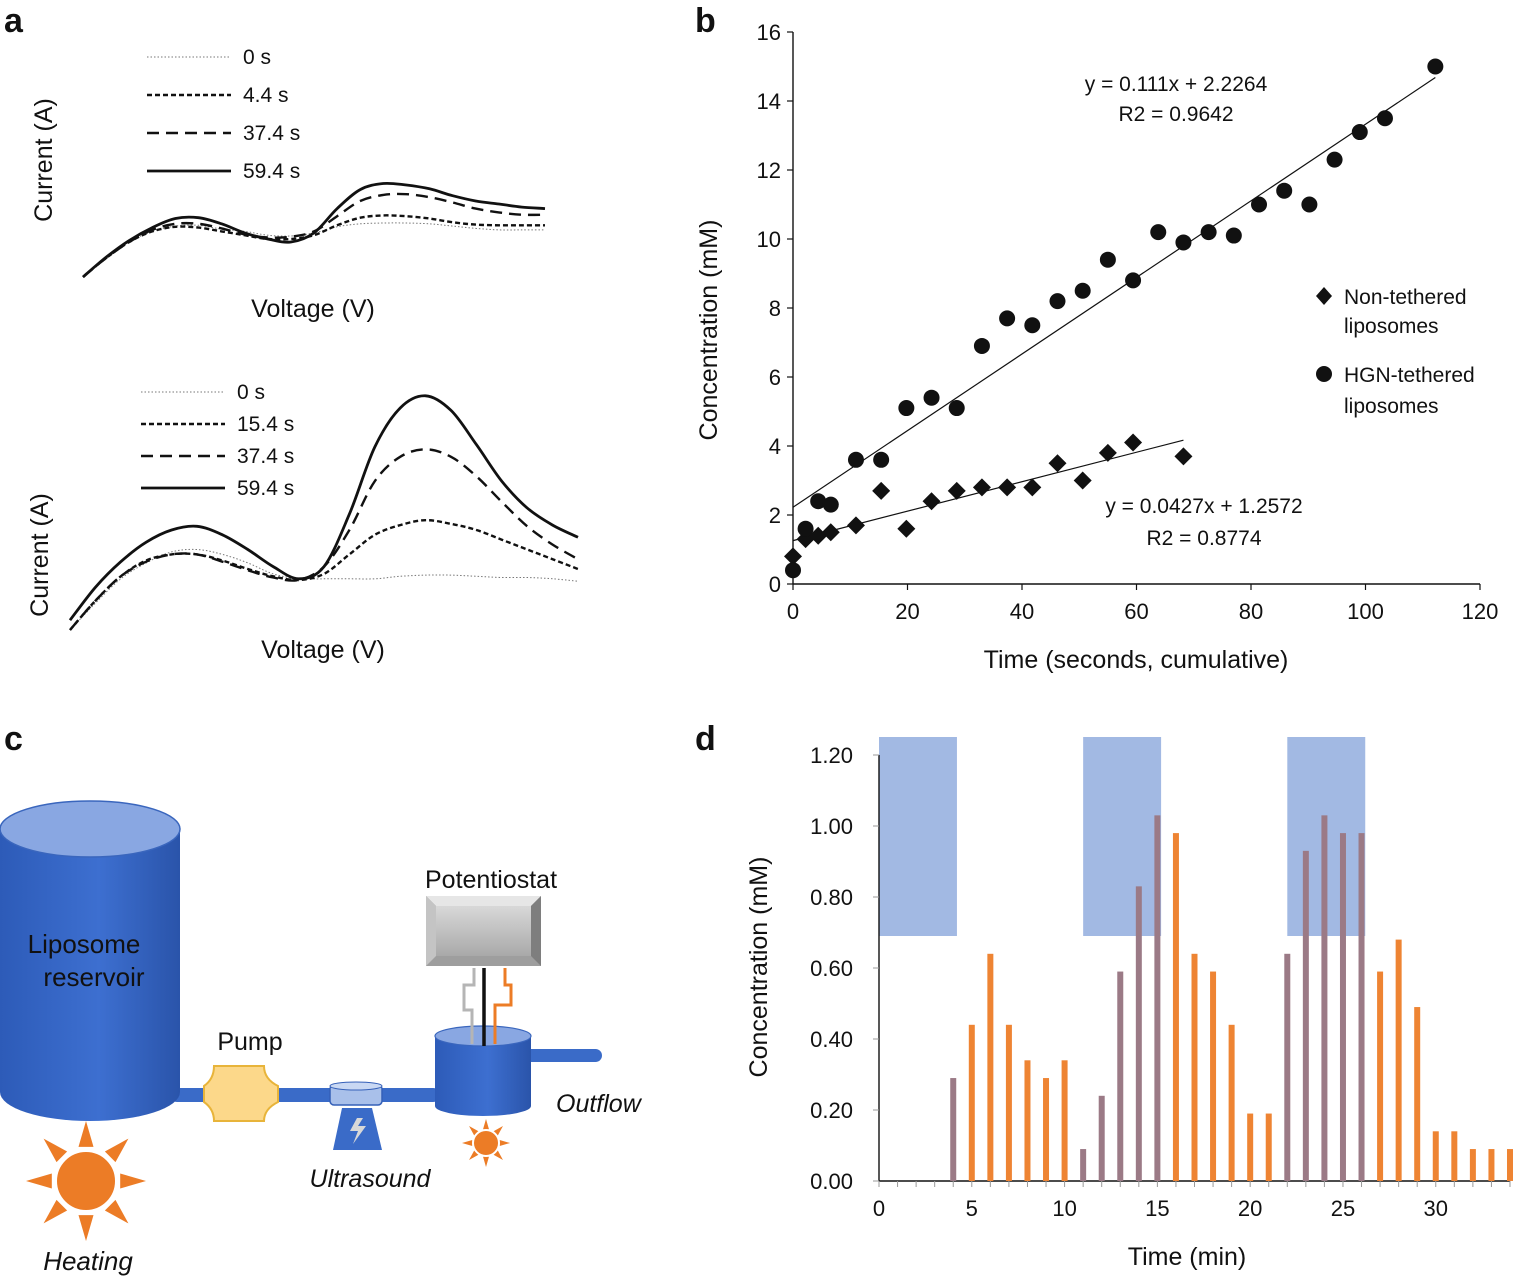 This screenshot has width=1514, height=1278. What do you see at coordinates (831, 755) in the screenshot?
I see `d-ytick-label-1-20: 1.20` at bounding box center [831, 755].